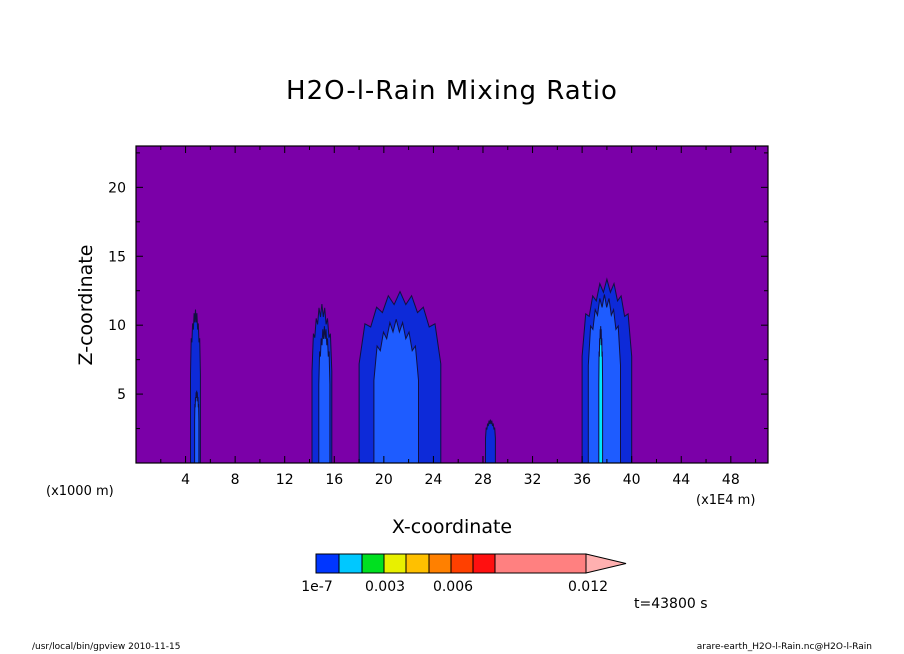  Describe the element at coordinates (433, 480) in the screenshot. I see `x-tick-label: 24` at that location.